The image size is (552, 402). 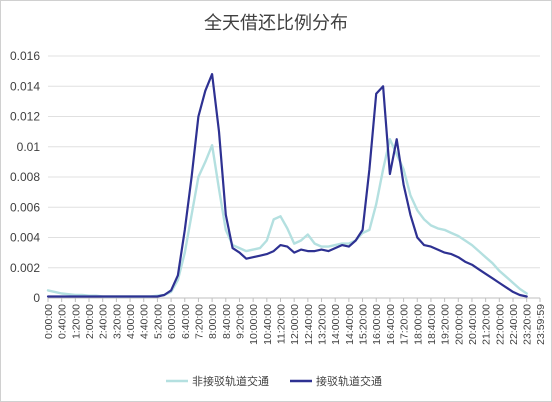 I want to click on x-tick-label: 14:40:00, so click(x=350, y=324).